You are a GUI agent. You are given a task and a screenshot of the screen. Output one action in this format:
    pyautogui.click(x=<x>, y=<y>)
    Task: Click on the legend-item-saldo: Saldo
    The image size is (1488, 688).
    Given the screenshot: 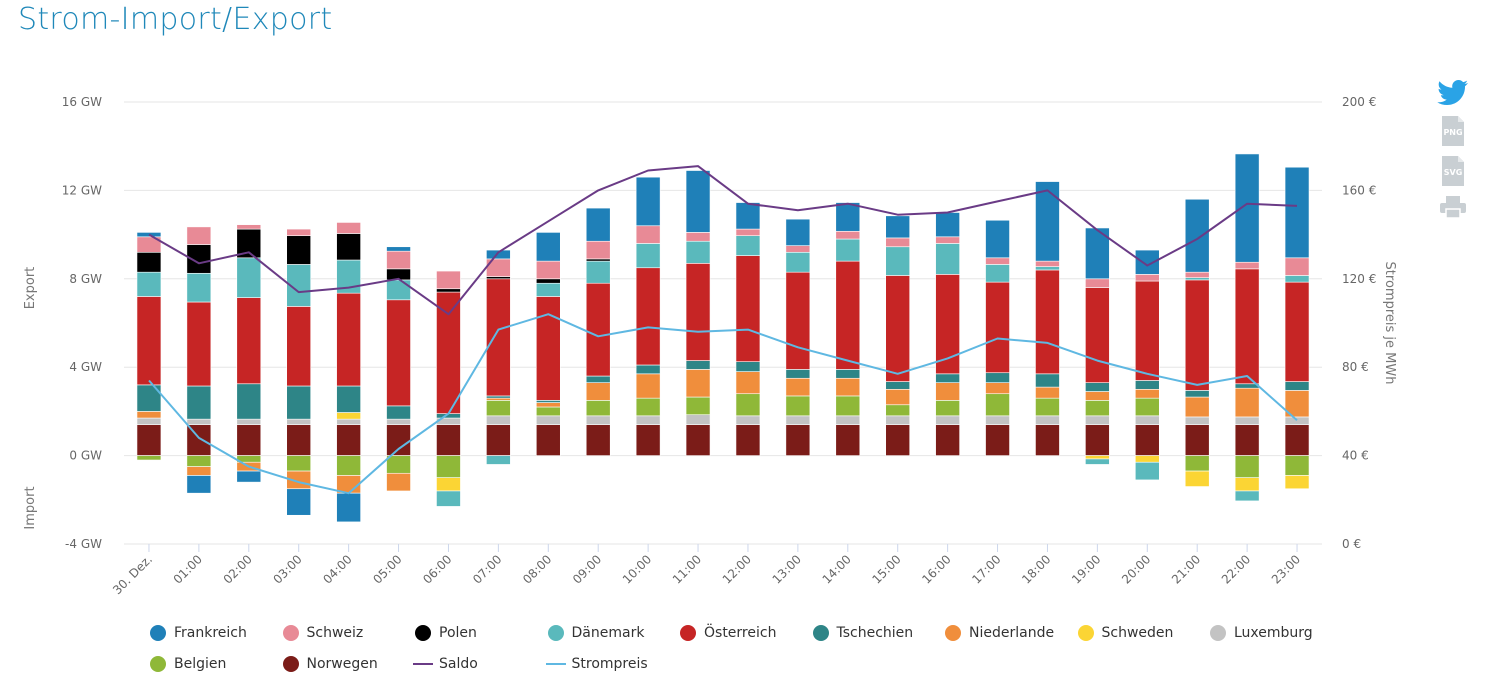 What is the action you would take?
    pyautogui.click(x=445, y=664)
    